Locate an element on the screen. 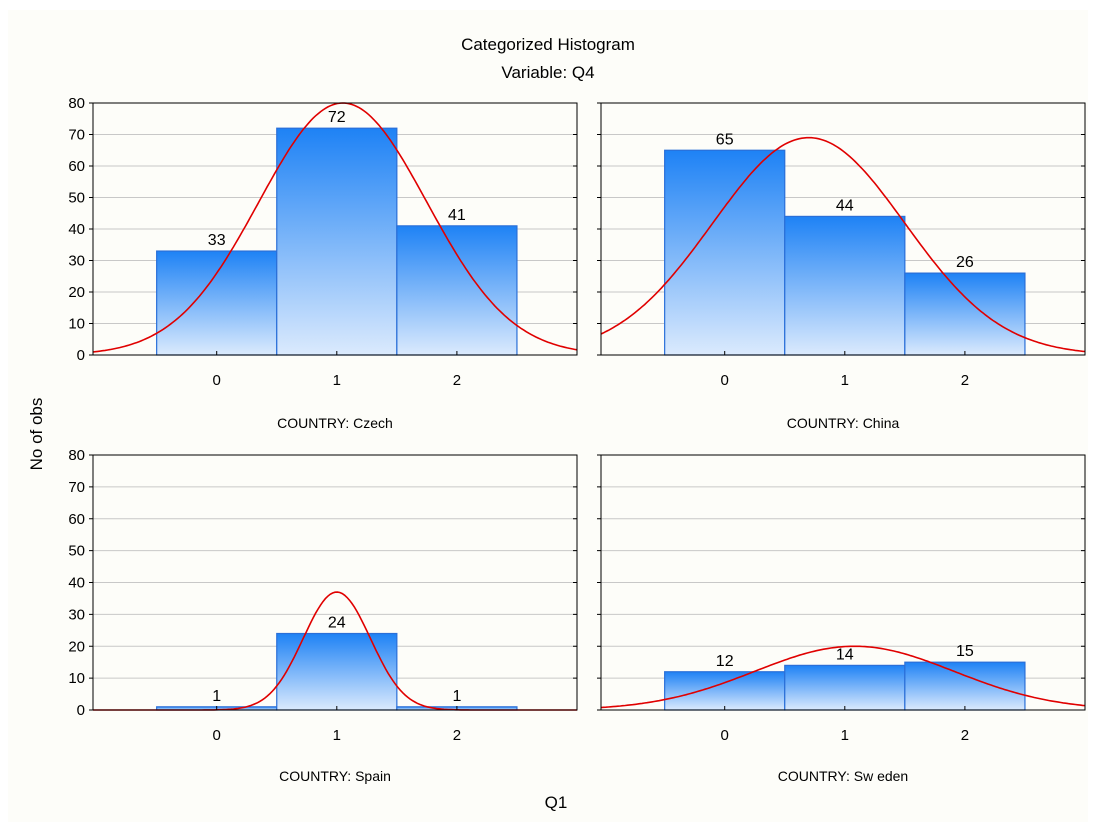 This screenshot has height=835, width=1096. panel-label: COUNTRY: Sw eden is located at coordinates (843, 776).